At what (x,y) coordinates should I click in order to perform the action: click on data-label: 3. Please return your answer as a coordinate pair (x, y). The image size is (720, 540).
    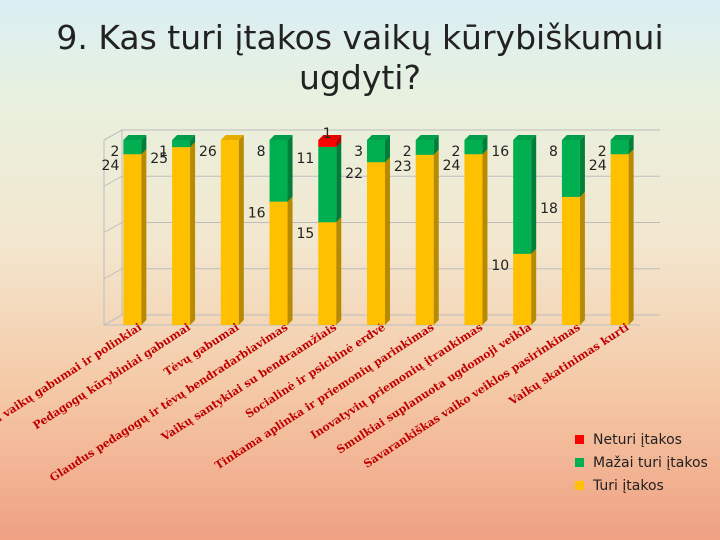
    Looking at the image, I should click on (358, 152).